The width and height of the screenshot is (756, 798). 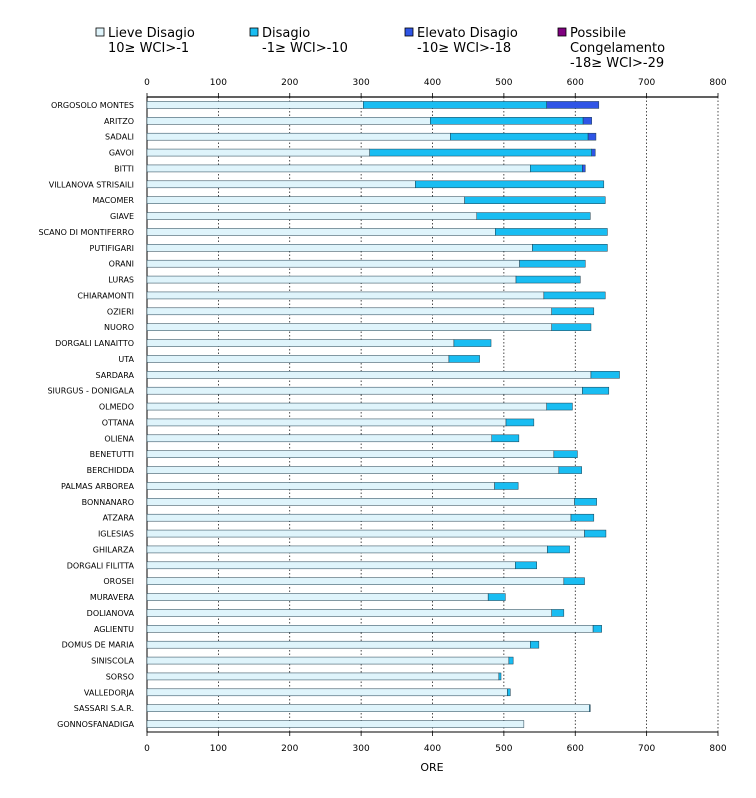 I want to click on top-tick-label-3: 300, so click(x=361, y=83).